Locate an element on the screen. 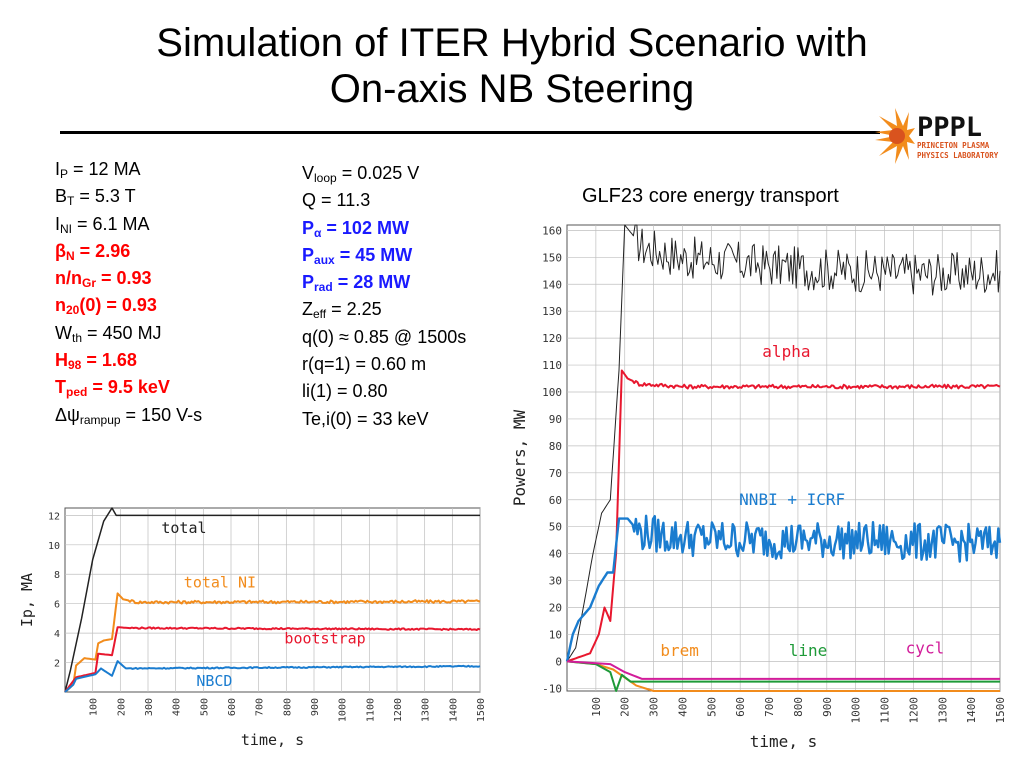 Image resolution: width=1024 pixels, height=768 pixels. y-tick-label: 8 is located at coordinates (57, 575).